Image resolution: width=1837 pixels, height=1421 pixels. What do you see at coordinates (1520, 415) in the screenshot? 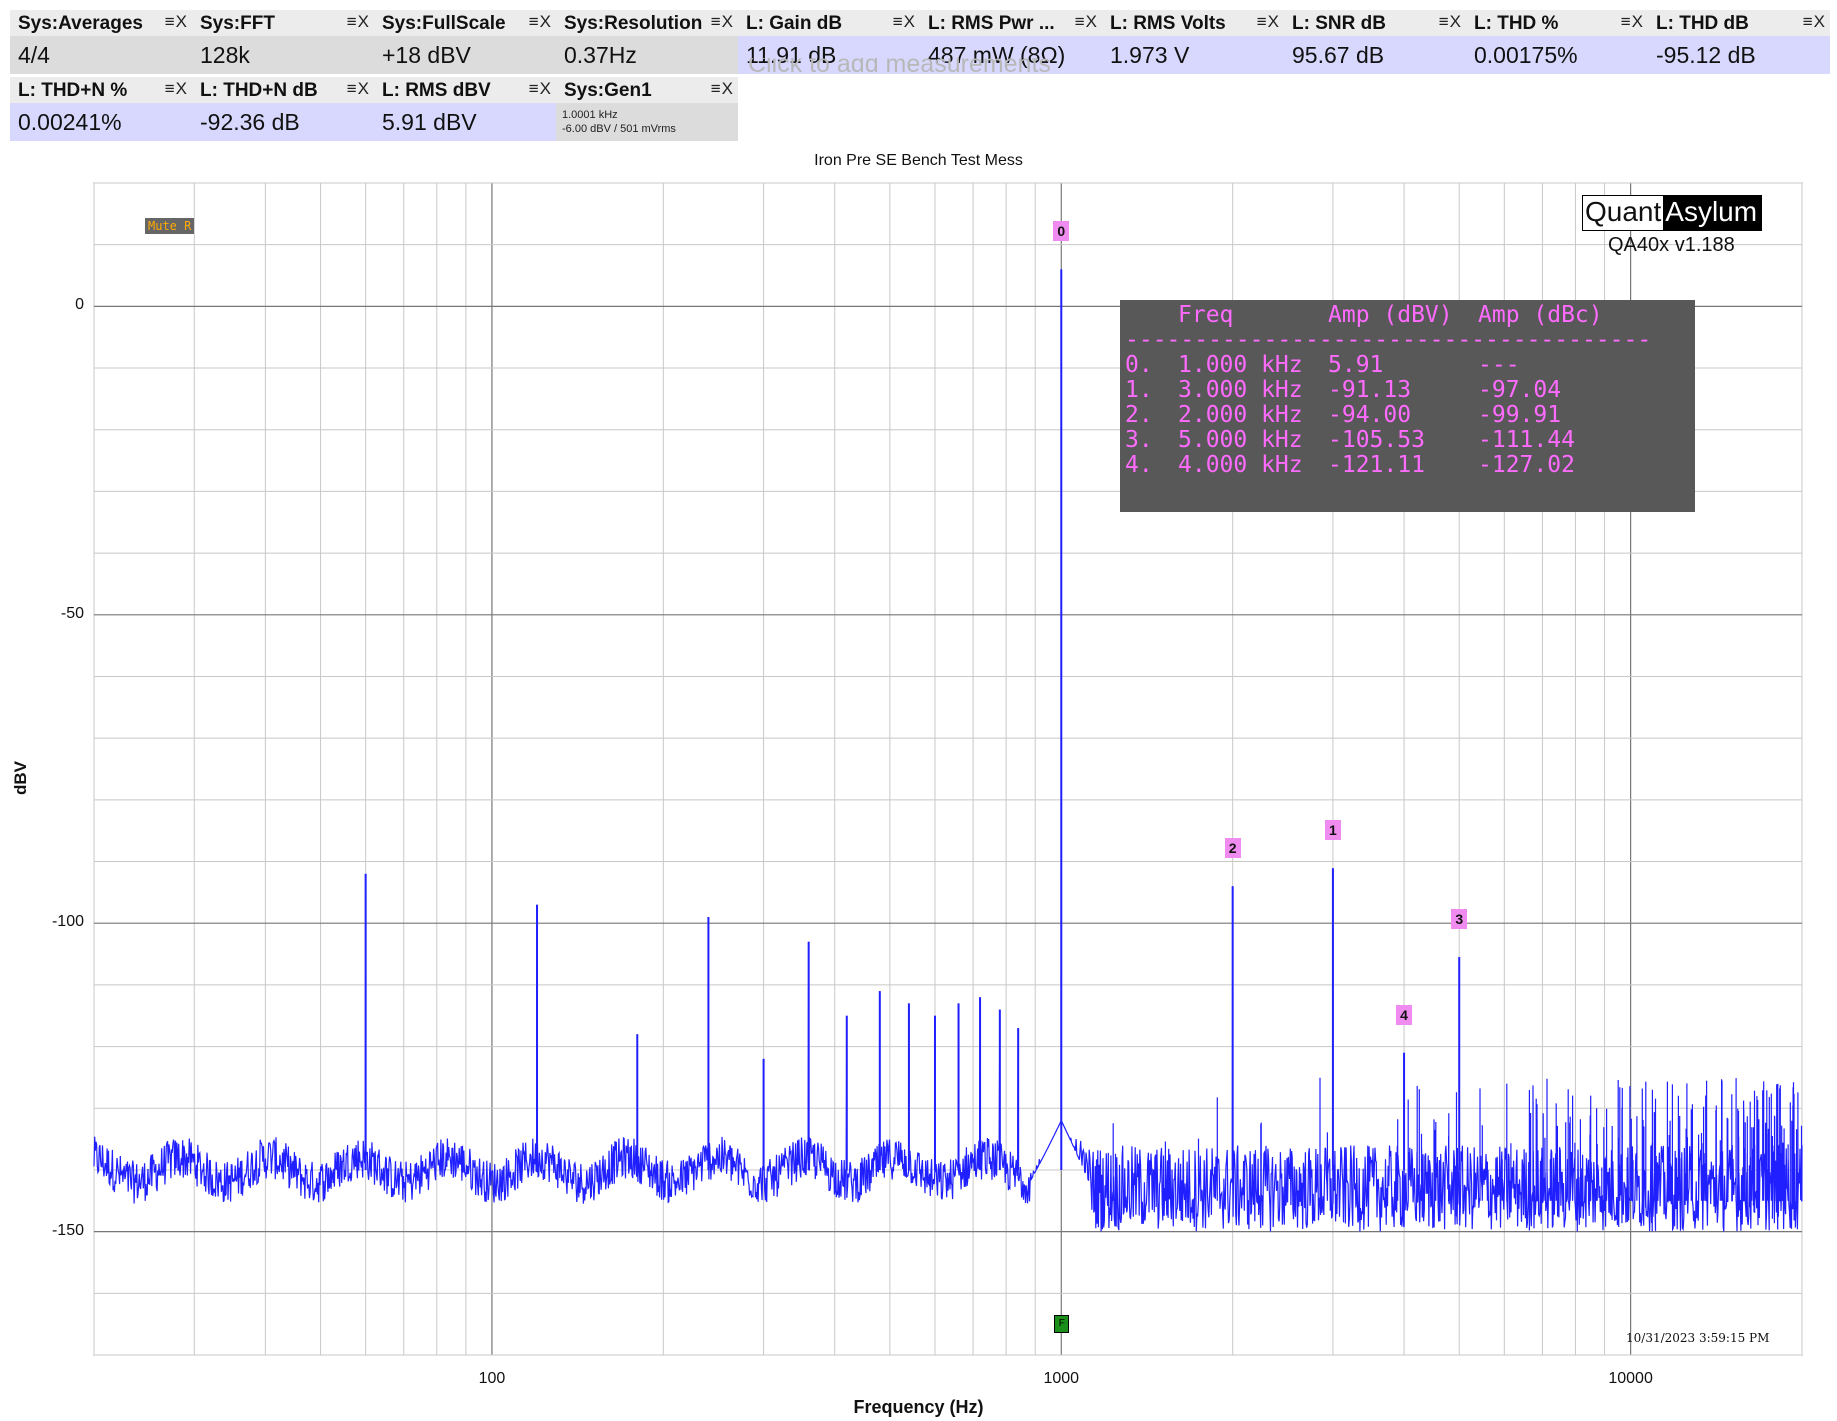
I see `row-amp-dbc: -99.91` at bounding box center [1520, 415].